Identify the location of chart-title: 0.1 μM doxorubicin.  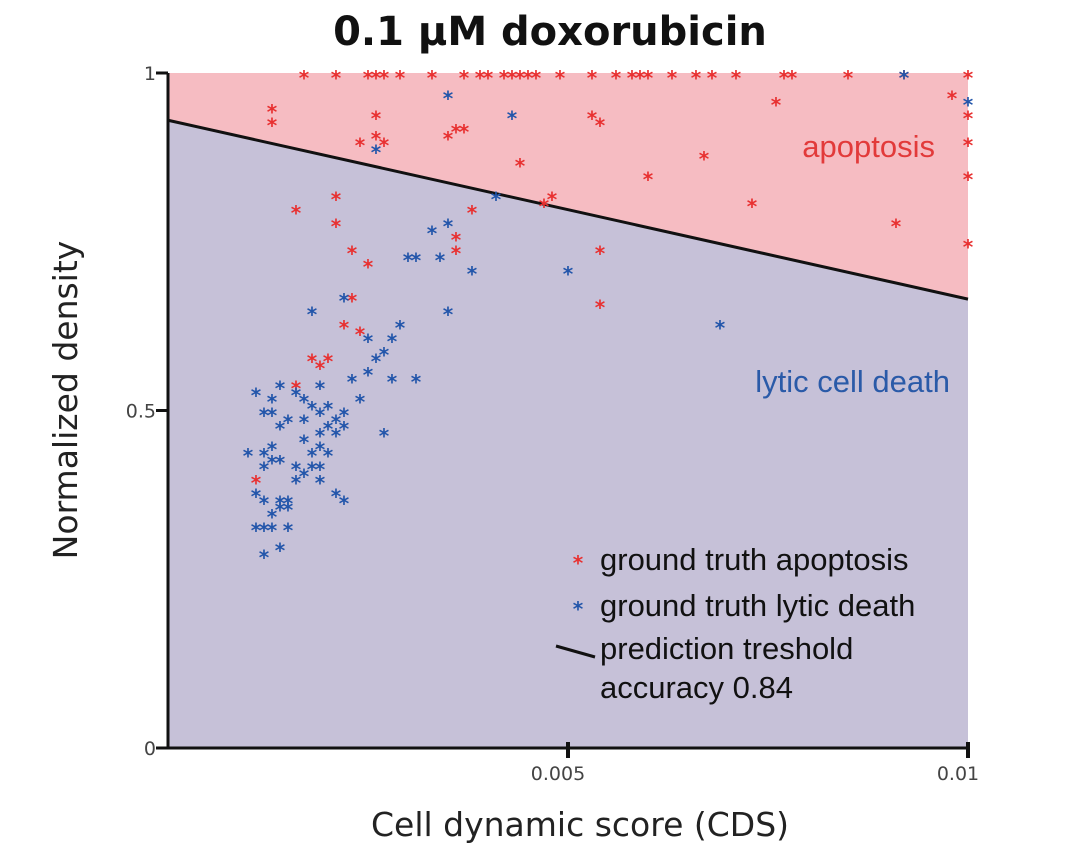
(550, 32).